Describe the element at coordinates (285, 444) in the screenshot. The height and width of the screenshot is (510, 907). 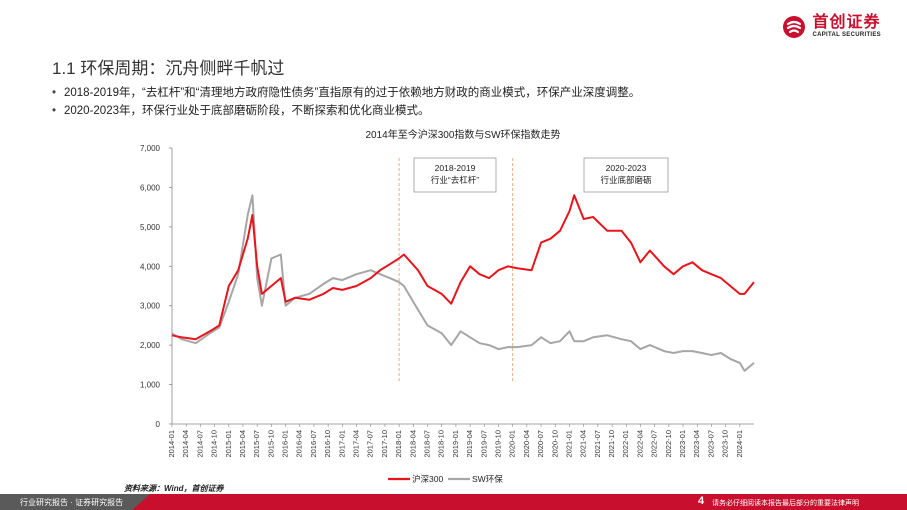
I see `x-tick-label: 2016-01` at that location.